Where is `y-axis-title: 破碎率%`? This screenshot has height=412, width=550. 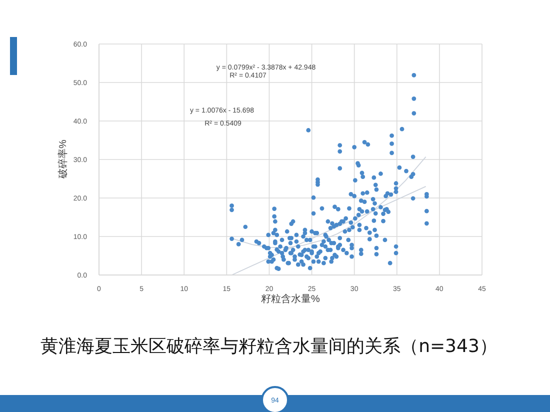 y-axis-title: 破碎率% is located at coordinates (63, 159).